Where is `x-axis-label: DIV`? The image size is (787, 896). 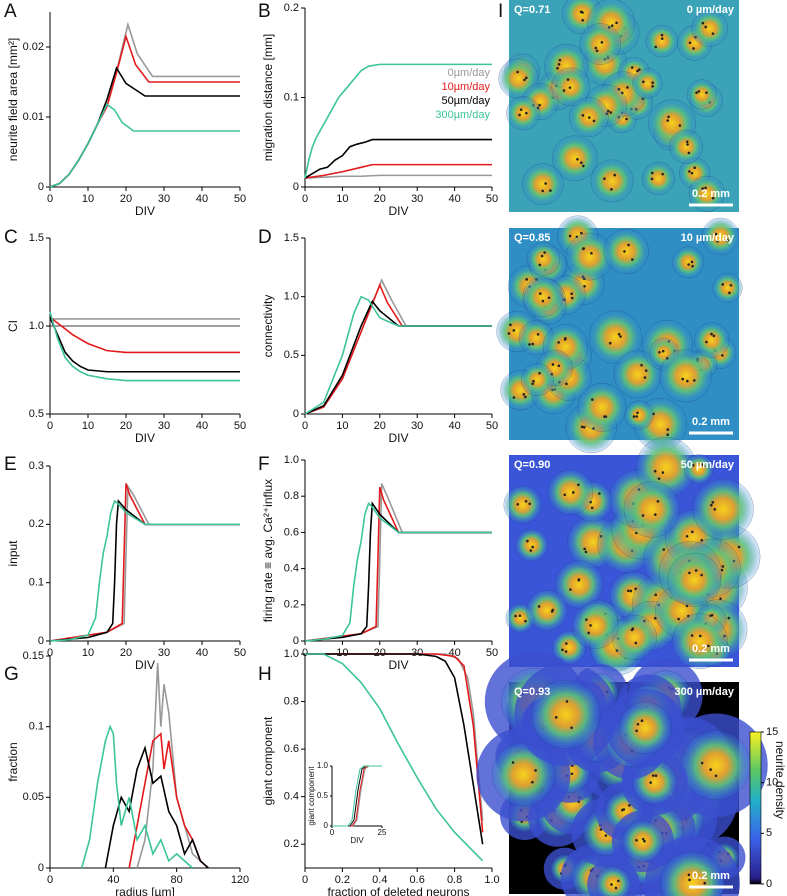 x-axis-label: DIV is located at coordinates (398, 665).